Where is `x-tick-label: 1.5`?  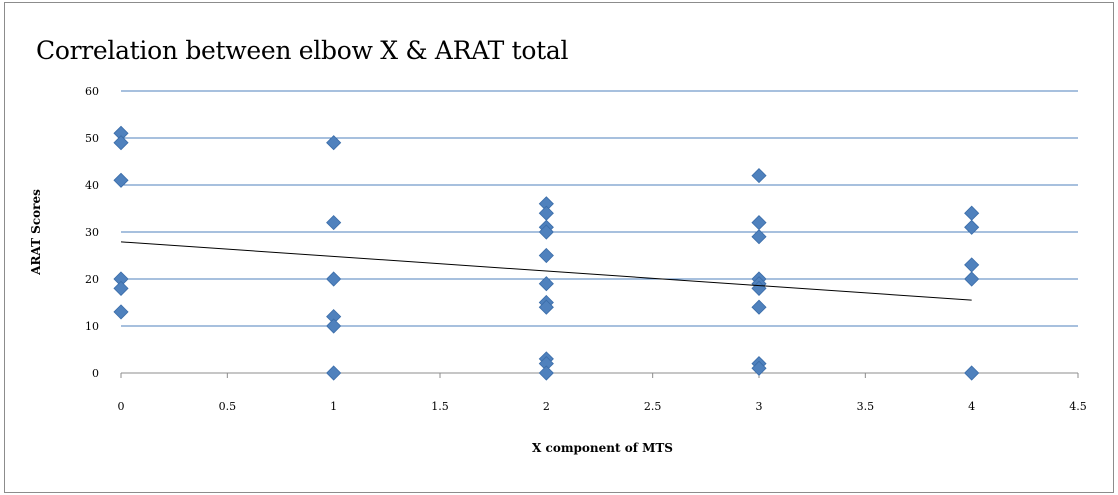 x-tick-label: 1.5 is located at coordinates (440, 406).